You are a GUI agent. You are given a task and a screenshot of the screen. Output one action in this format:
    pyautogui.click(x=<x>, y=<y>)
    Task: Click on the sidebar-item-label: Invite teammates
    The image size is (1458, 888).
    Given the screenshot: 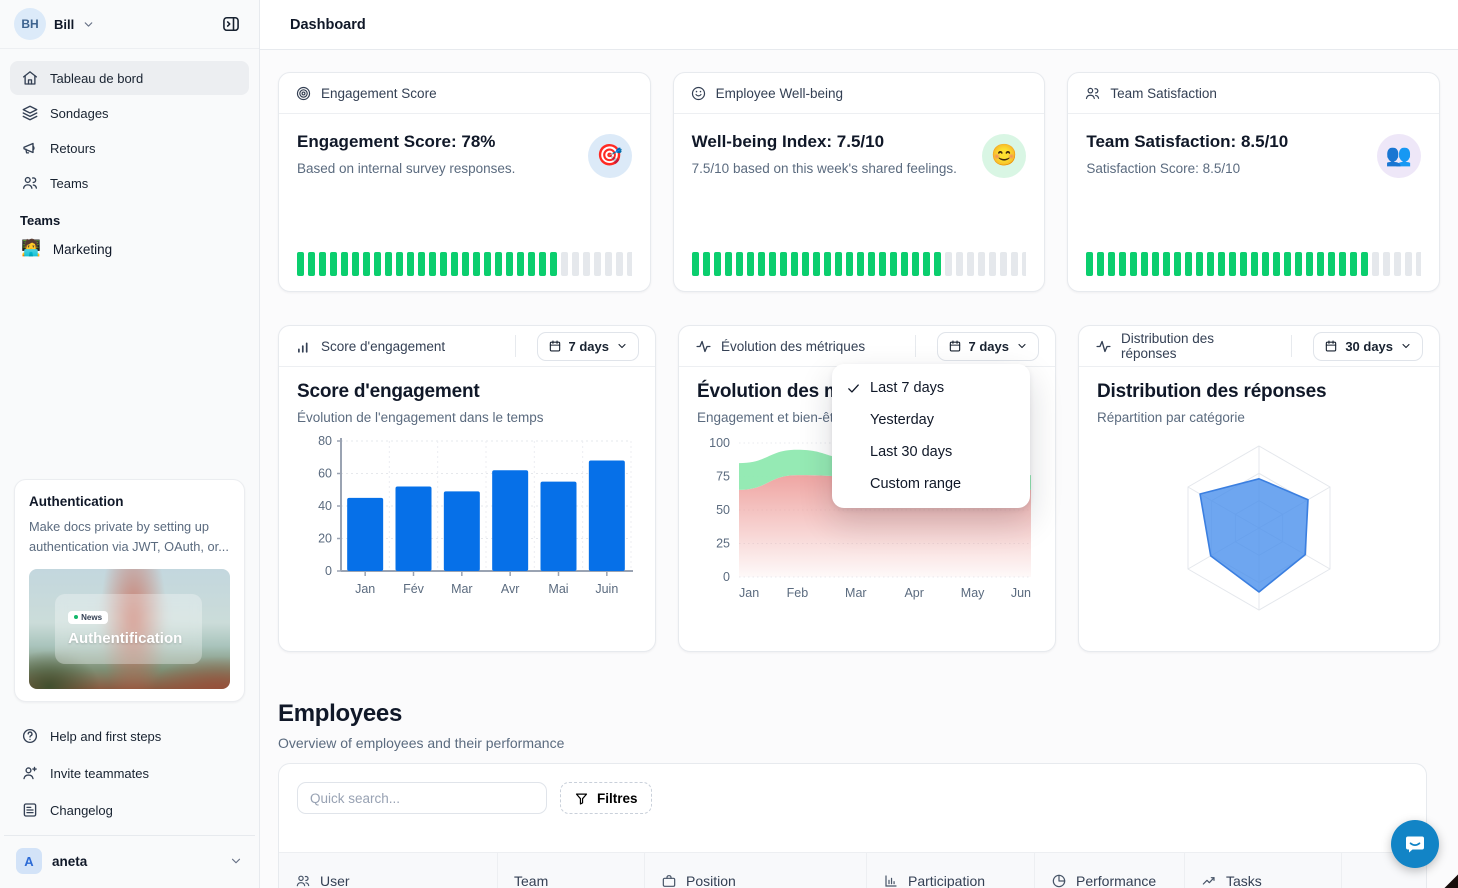 What is the action you would take?
    pyautogui.click(x=99, y=773)
    